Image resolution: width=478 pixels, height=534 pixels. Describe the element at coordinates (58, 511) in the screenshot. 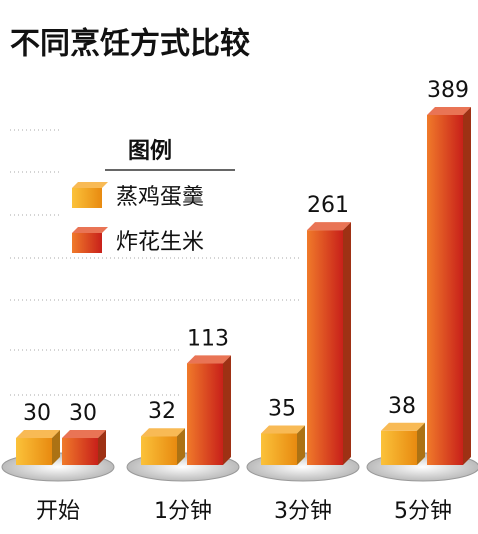

I see `x-tick-label: 开始` at that location.